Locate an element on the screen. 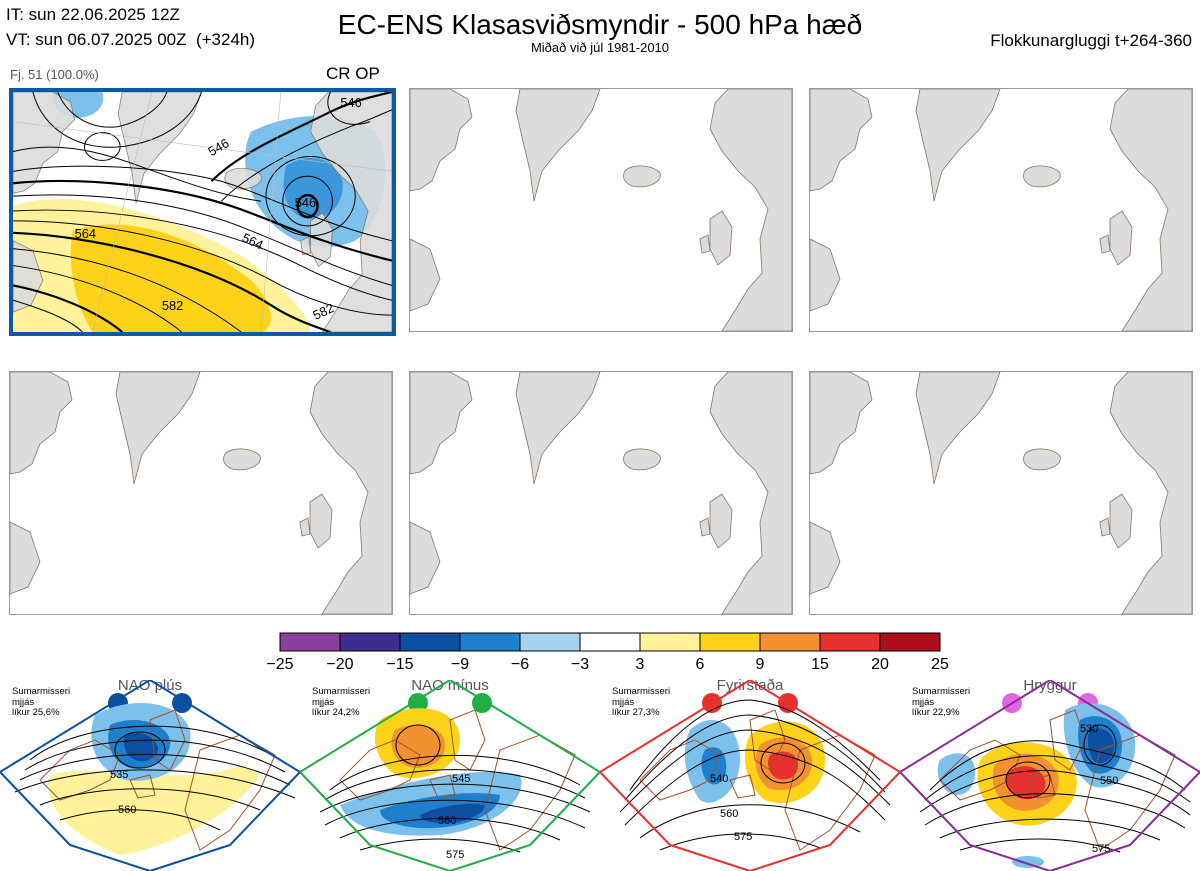 The image size is (1200, 871). colorbar-tick-label: 20 is located at coordinates (880, 664).